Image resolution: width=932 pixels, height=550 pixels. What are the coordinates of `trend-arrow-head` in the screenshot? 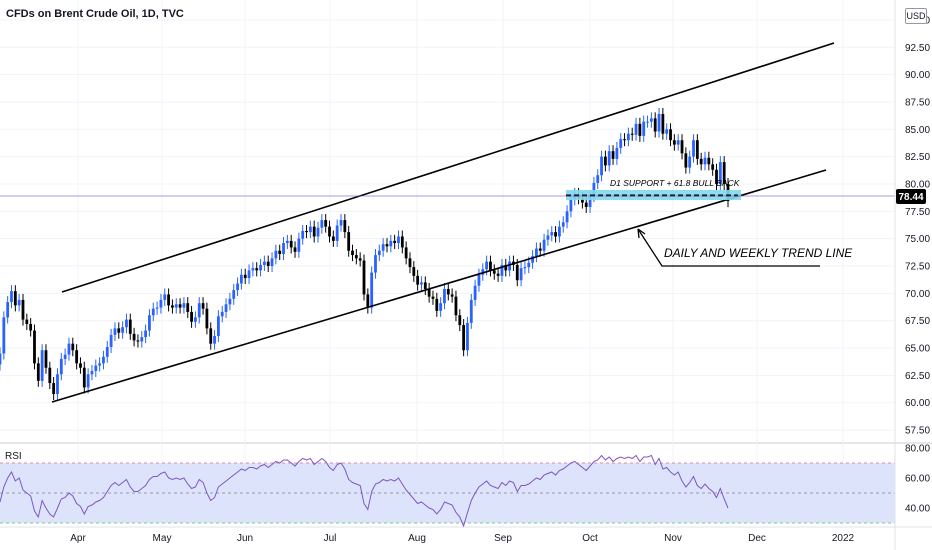 It's located at (641, 233).